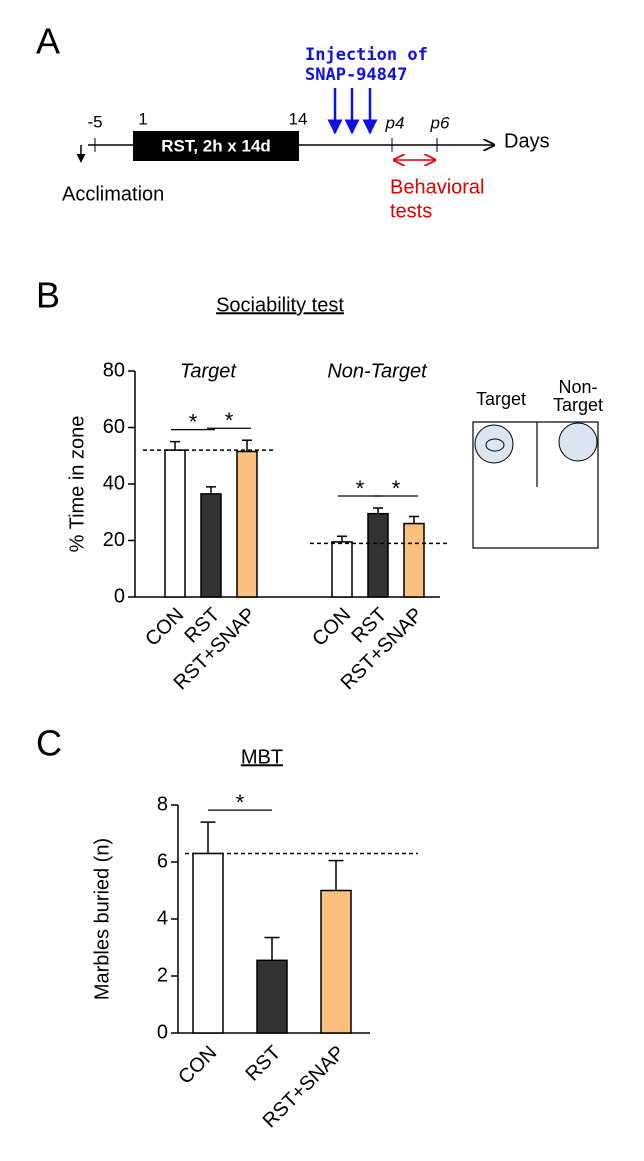 Image resolution: width=644 pixels, height=1161 pixels. Describe the element at coordinates (162, 804) in the screenshot. I see `y-tick-label: 8` at that location.